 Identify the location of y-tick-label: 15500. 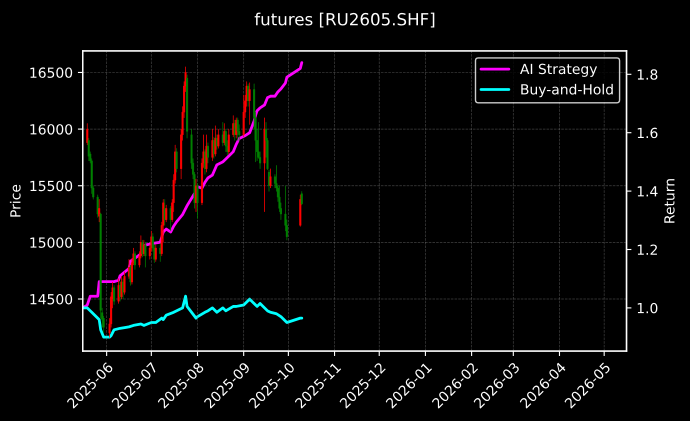
(51, 186).